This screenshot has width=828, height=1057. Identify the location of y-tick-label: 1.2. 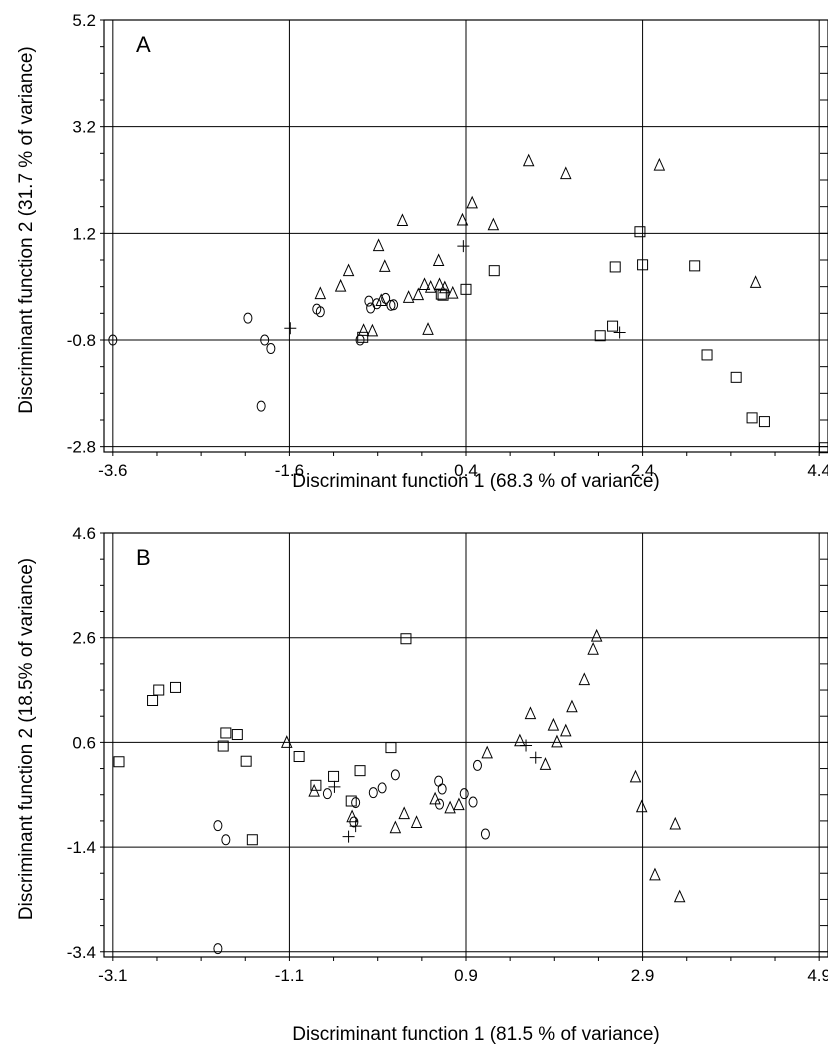
(84, 233).